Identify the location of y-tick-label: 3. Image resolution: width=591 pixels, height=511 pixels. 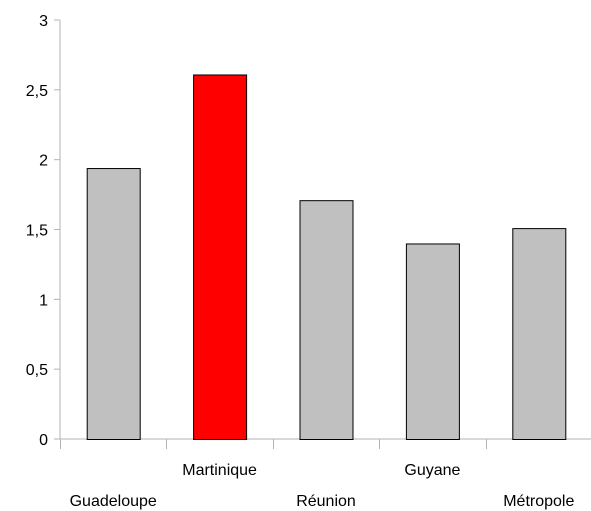
(43, 21).